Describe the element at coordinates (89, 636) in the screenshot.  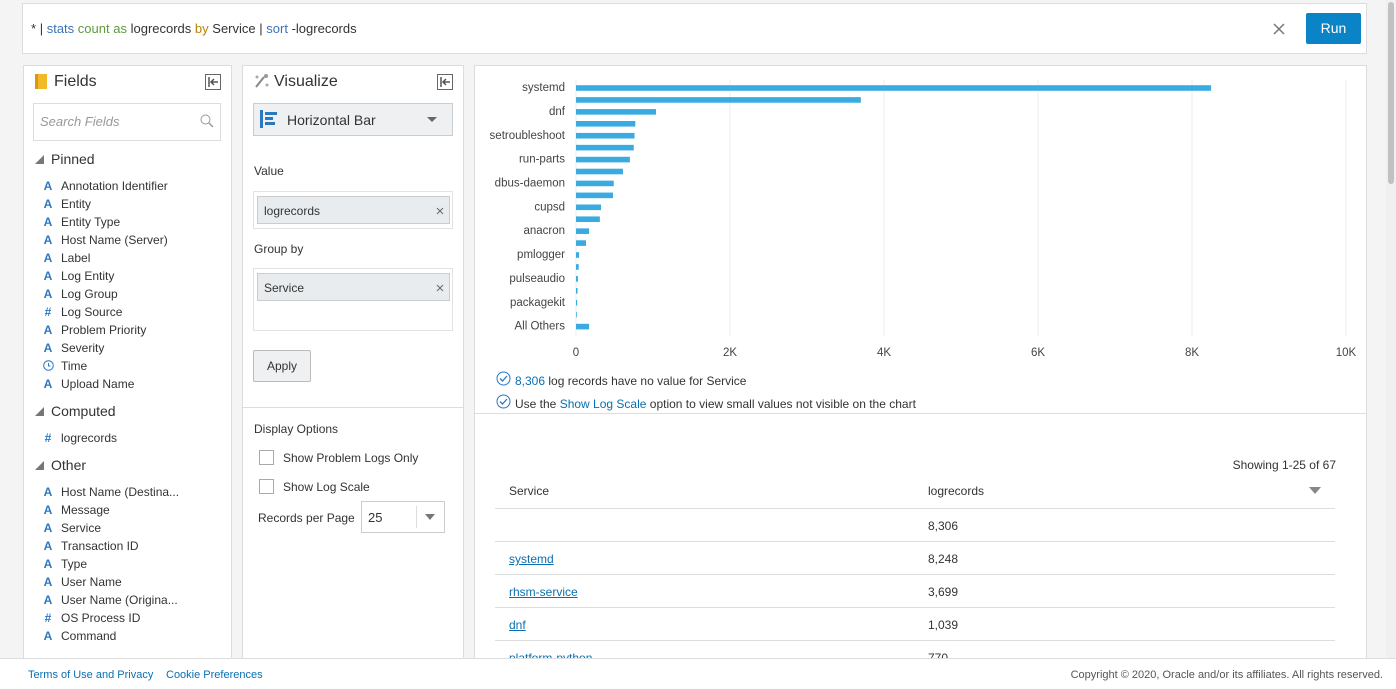
I see `field-label: Command` at that location.